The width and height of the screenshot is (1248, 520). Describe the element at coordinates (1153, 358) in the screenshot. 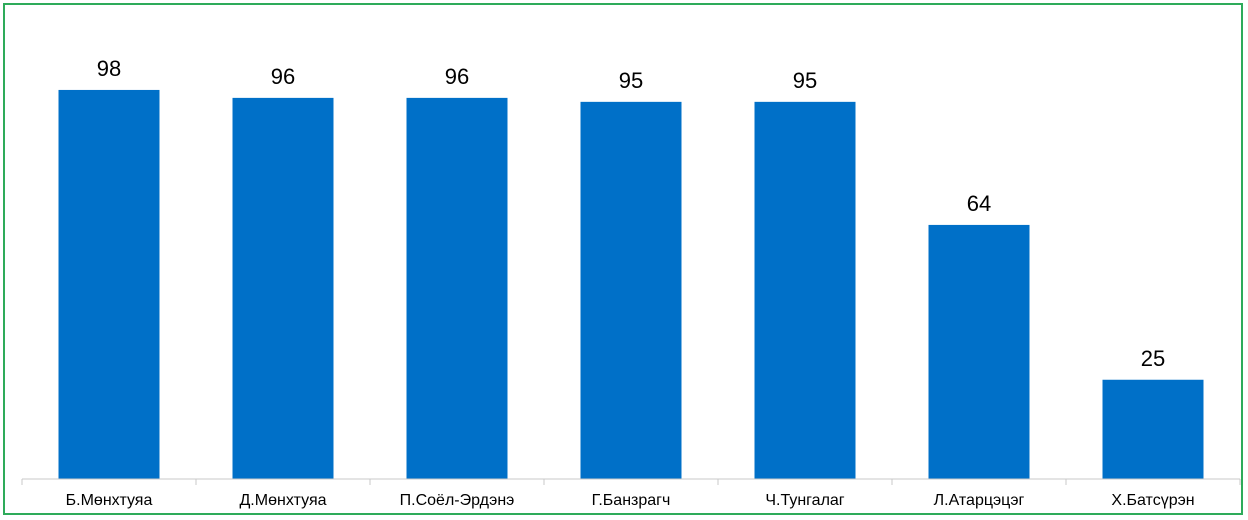

I see `value-label-7: 25` at that location.